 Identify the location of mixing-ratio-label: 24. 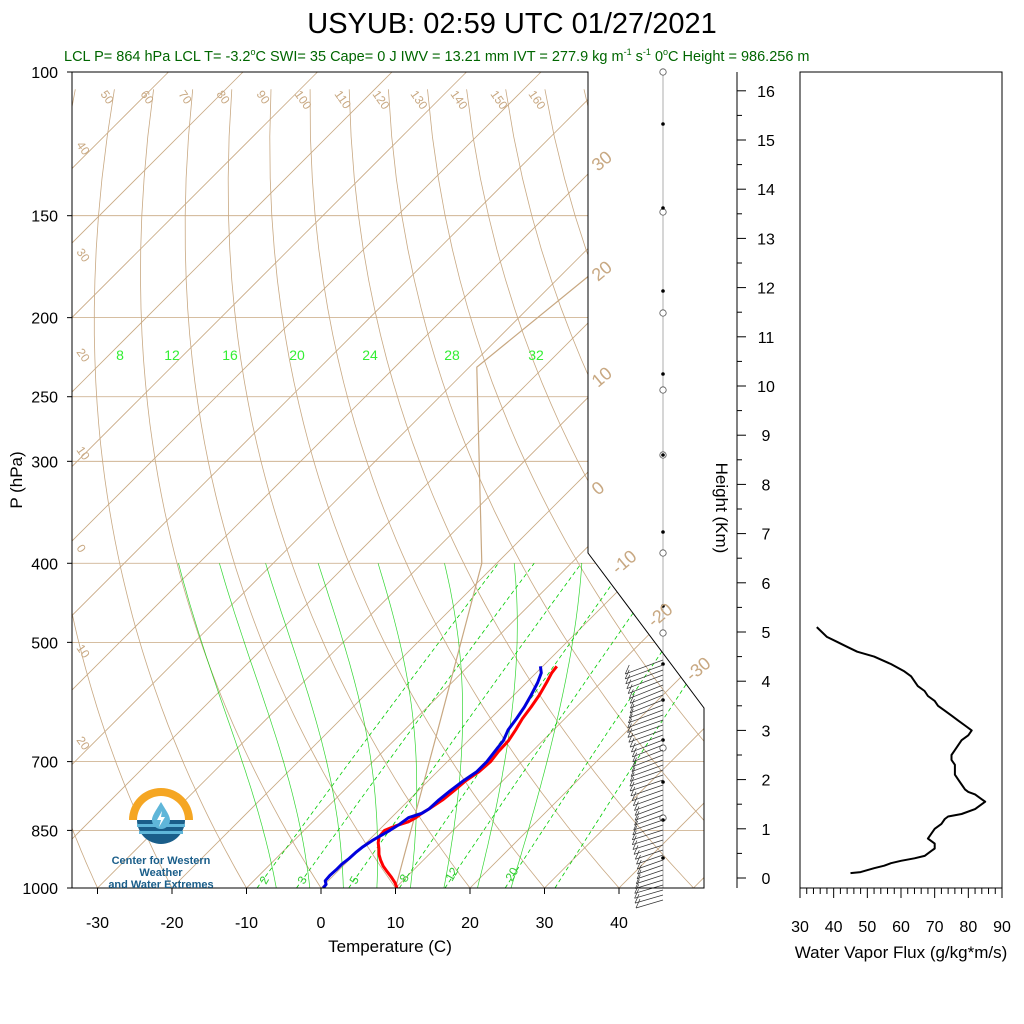
(370, 355).